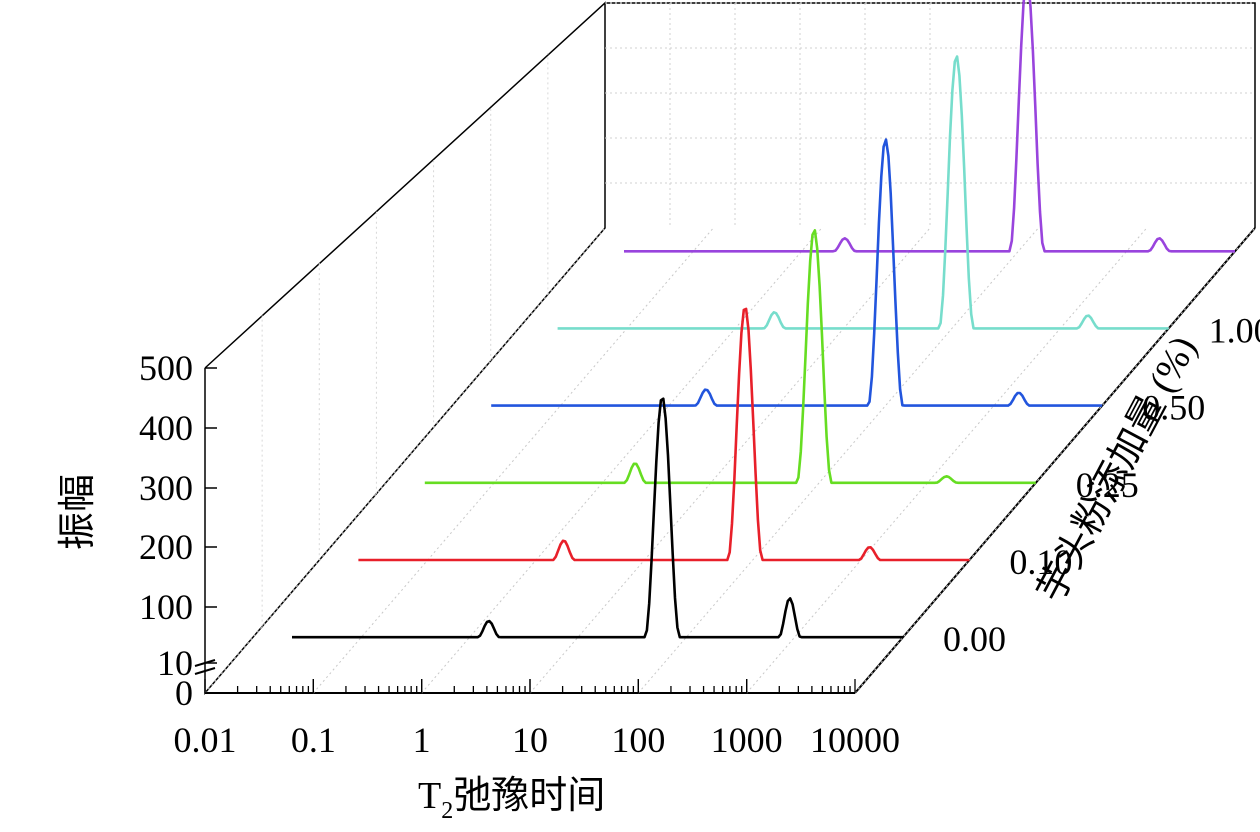 Image resolution: width=1260 pixels, height=832 pixels. I want to click on x-tick-label: 10000, so click(855, 740).